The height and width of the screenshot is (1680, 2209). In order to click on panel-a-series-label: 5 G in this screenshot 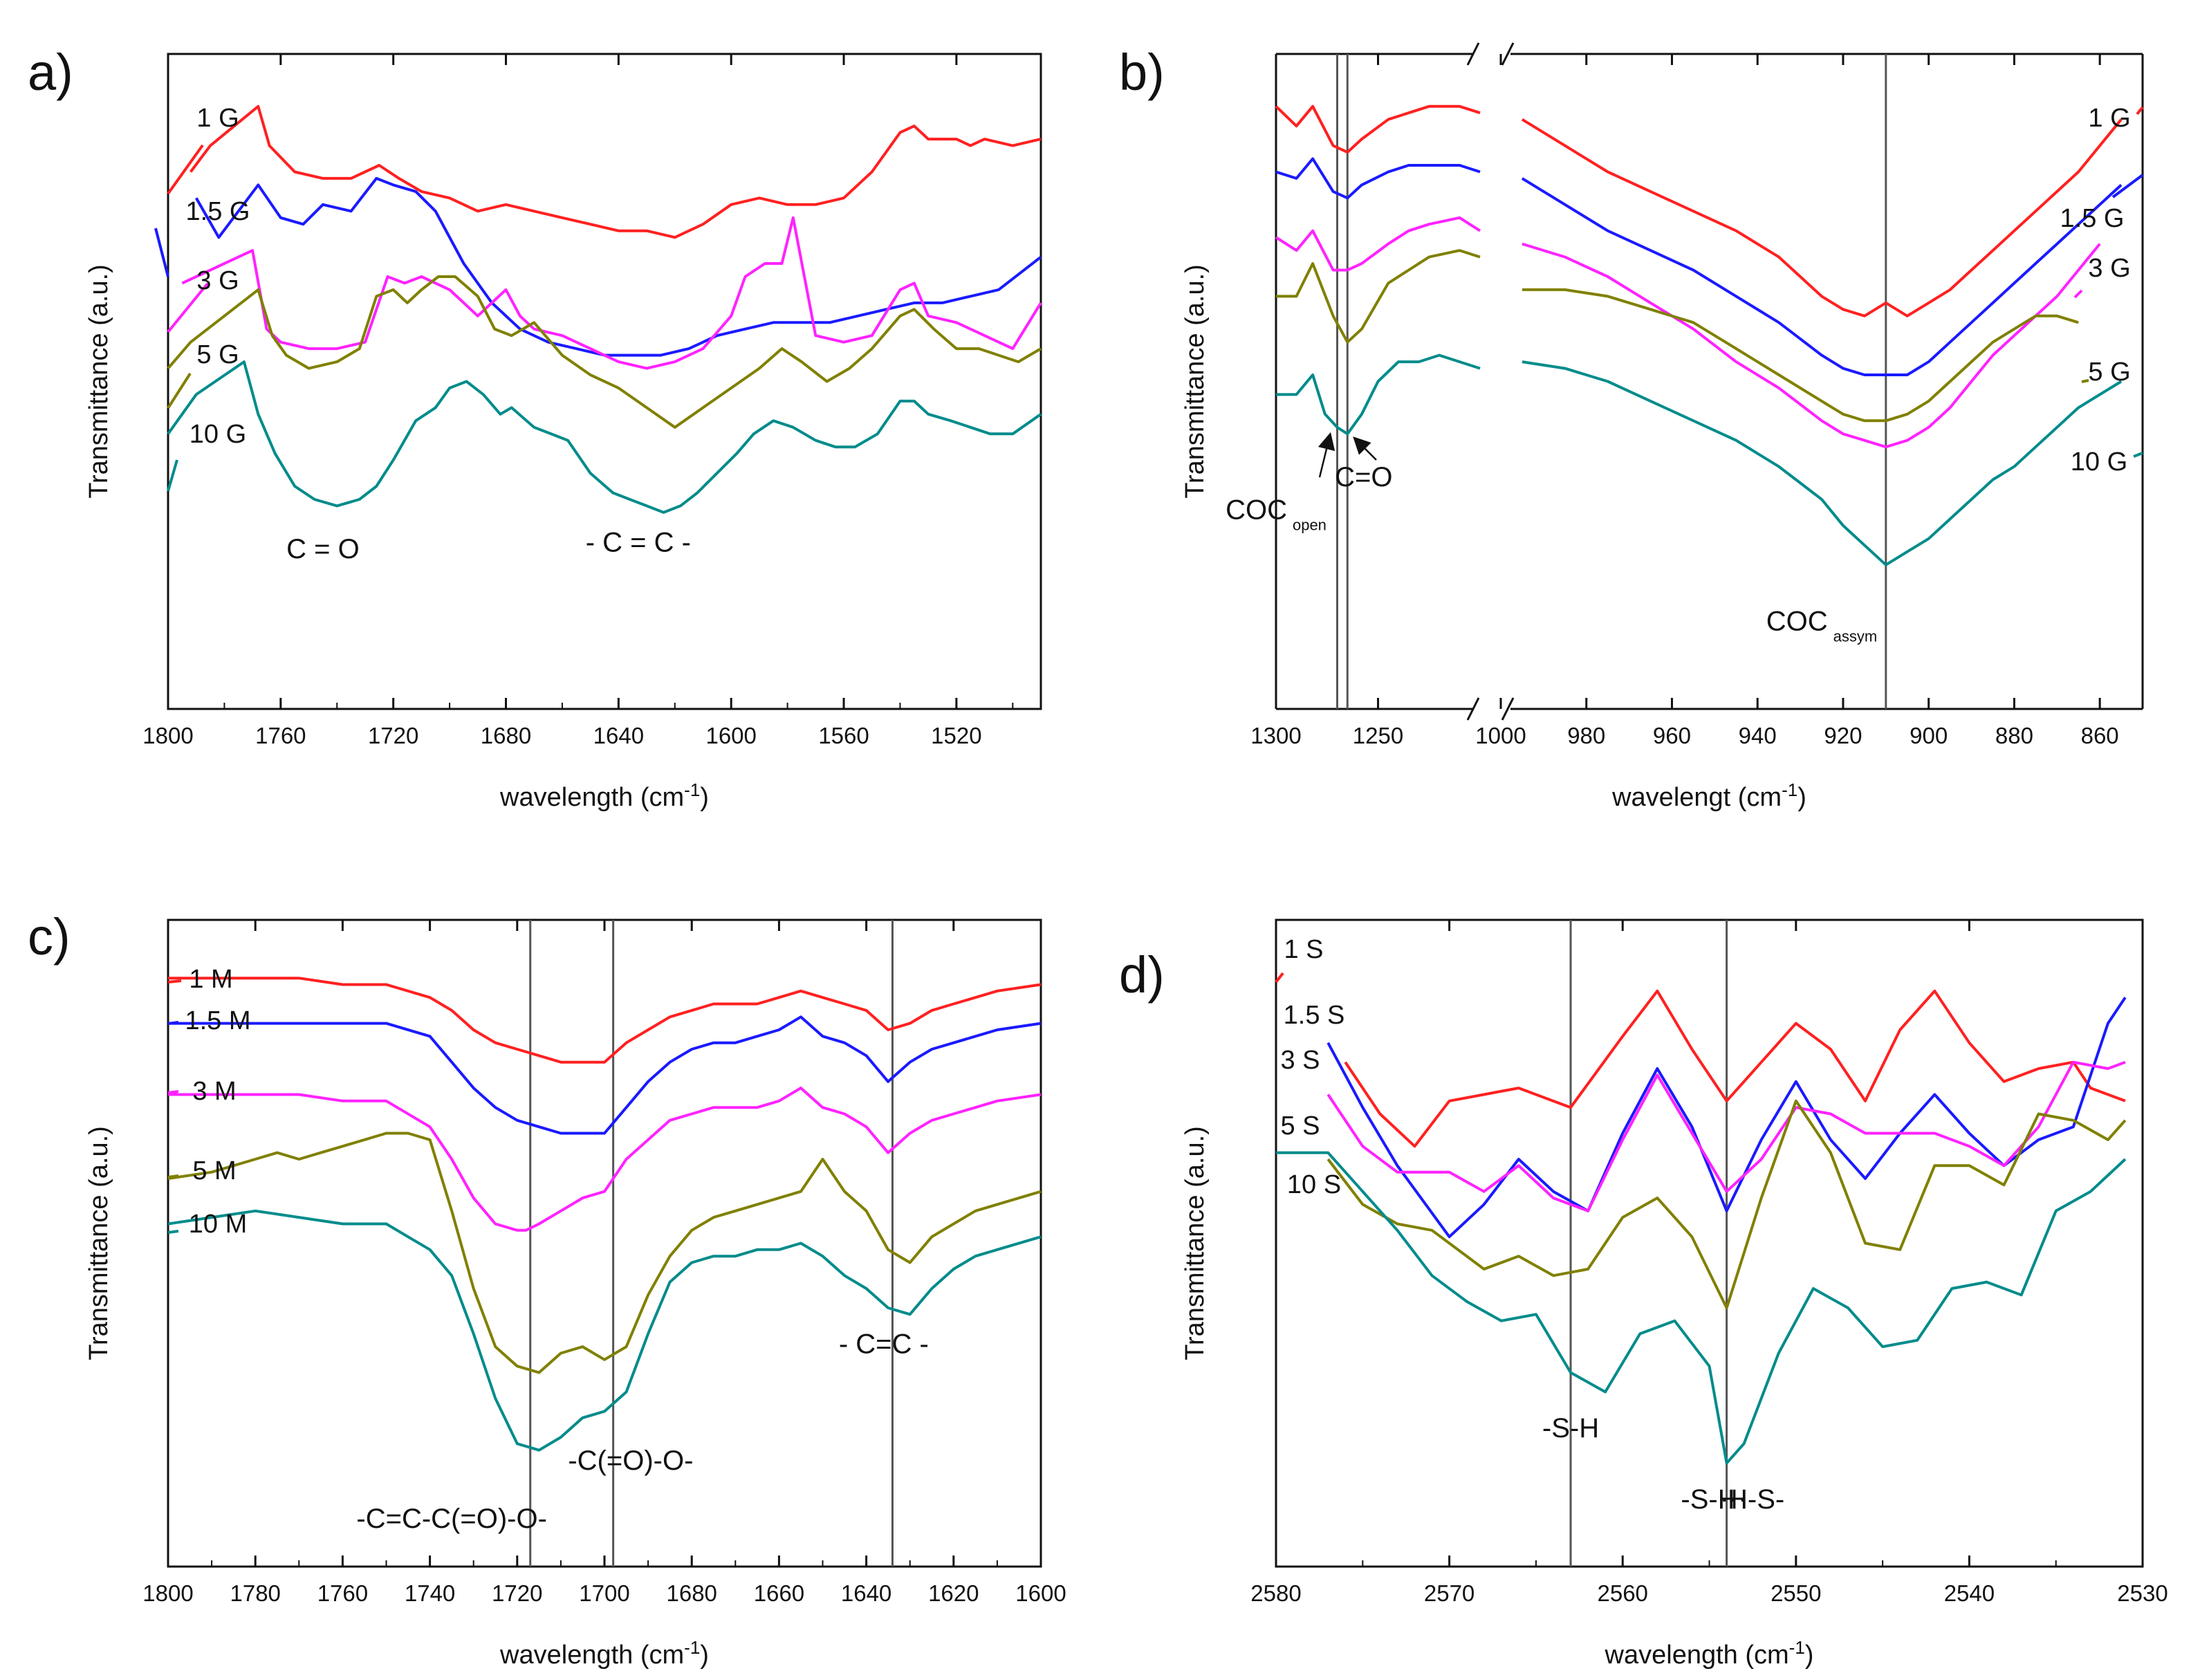, I will do `click(217, 354)`.